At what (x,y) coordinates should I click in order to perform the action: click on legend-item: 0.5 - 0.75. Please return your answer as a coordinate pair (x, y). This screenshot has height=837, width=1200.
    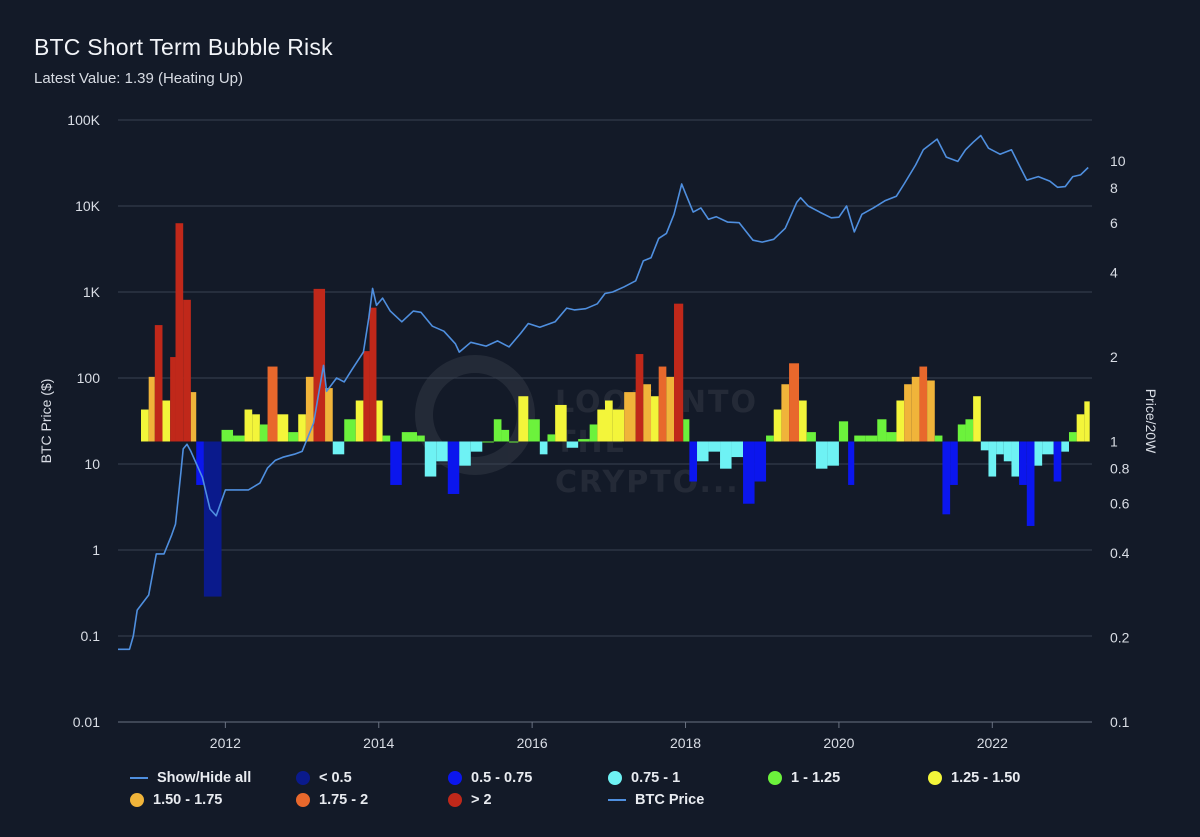
    Looking at the image, I should click on (490, 778).